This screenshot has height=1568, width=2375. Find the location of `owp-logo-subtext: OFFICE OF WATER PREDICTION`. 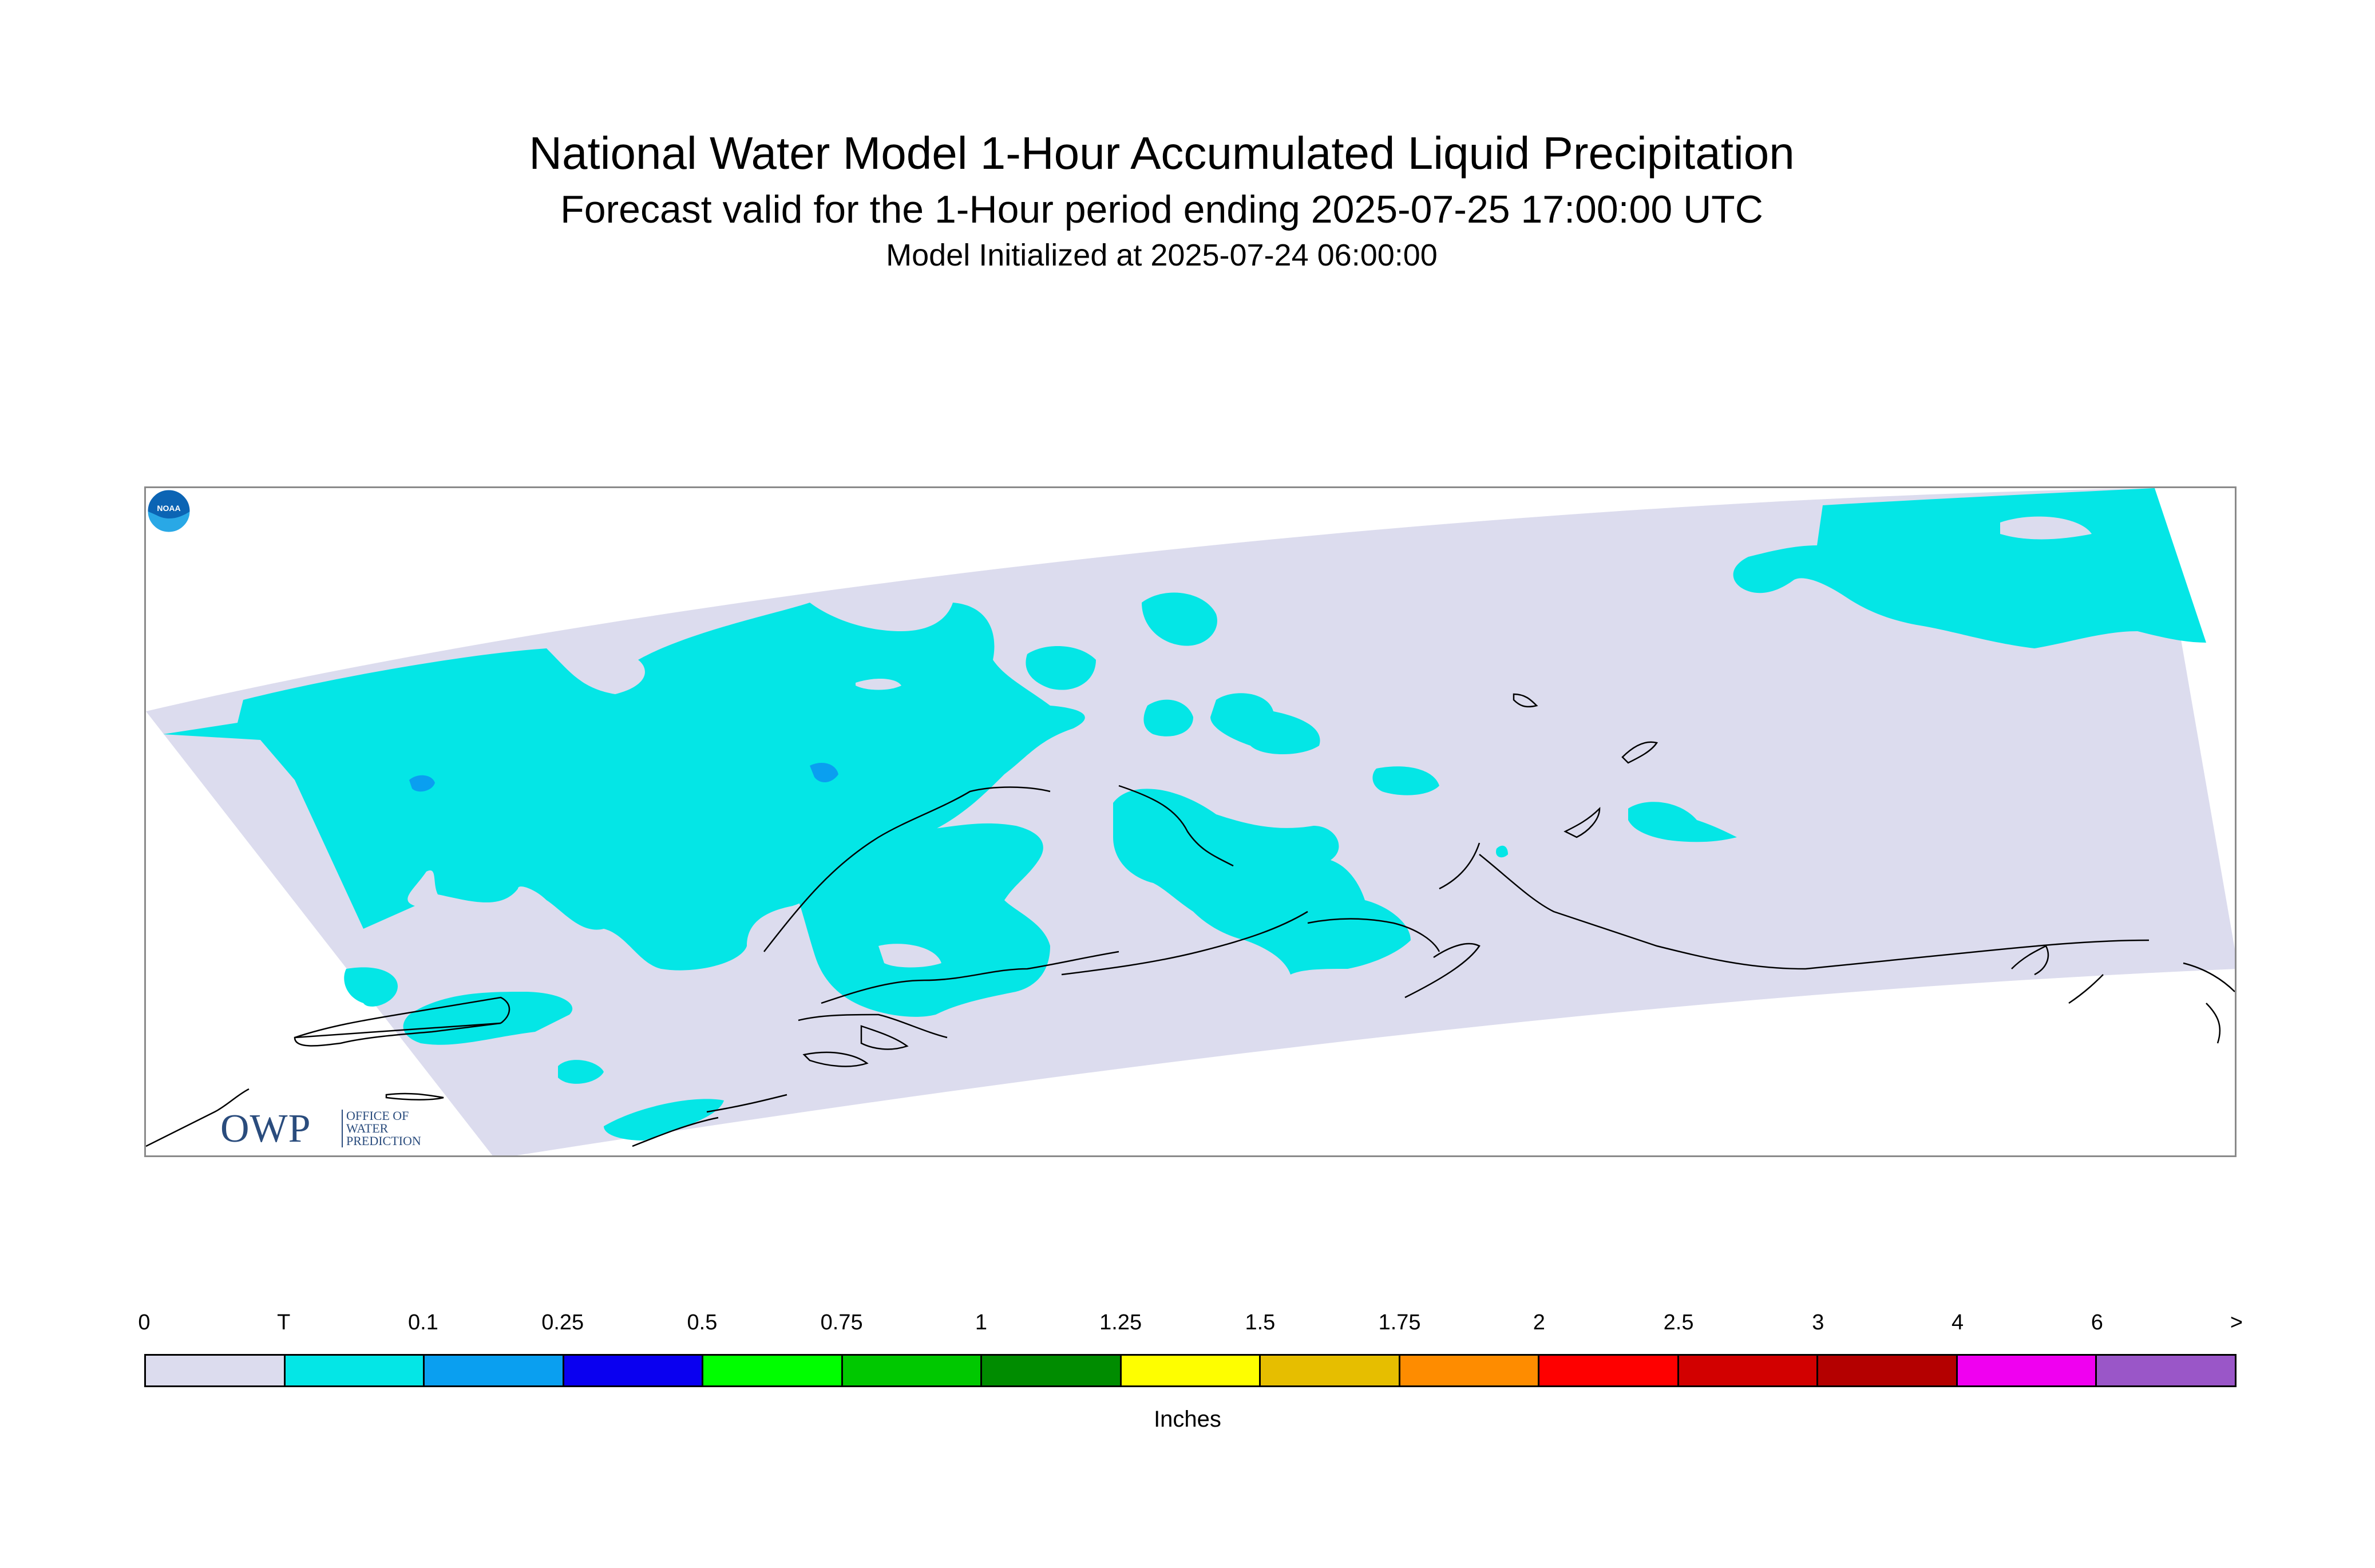

owp-logo-subtext: OFFICE OF WATER PREDICTION is located at coordinates (382, 1128).